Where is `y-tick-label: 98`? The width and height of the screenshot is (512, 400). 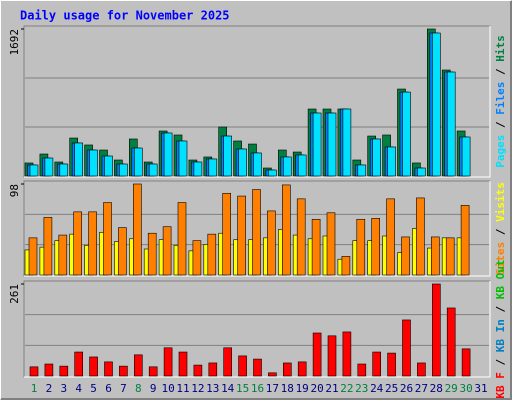 y-tick-label: 98 is located at coordinates (14, 190).